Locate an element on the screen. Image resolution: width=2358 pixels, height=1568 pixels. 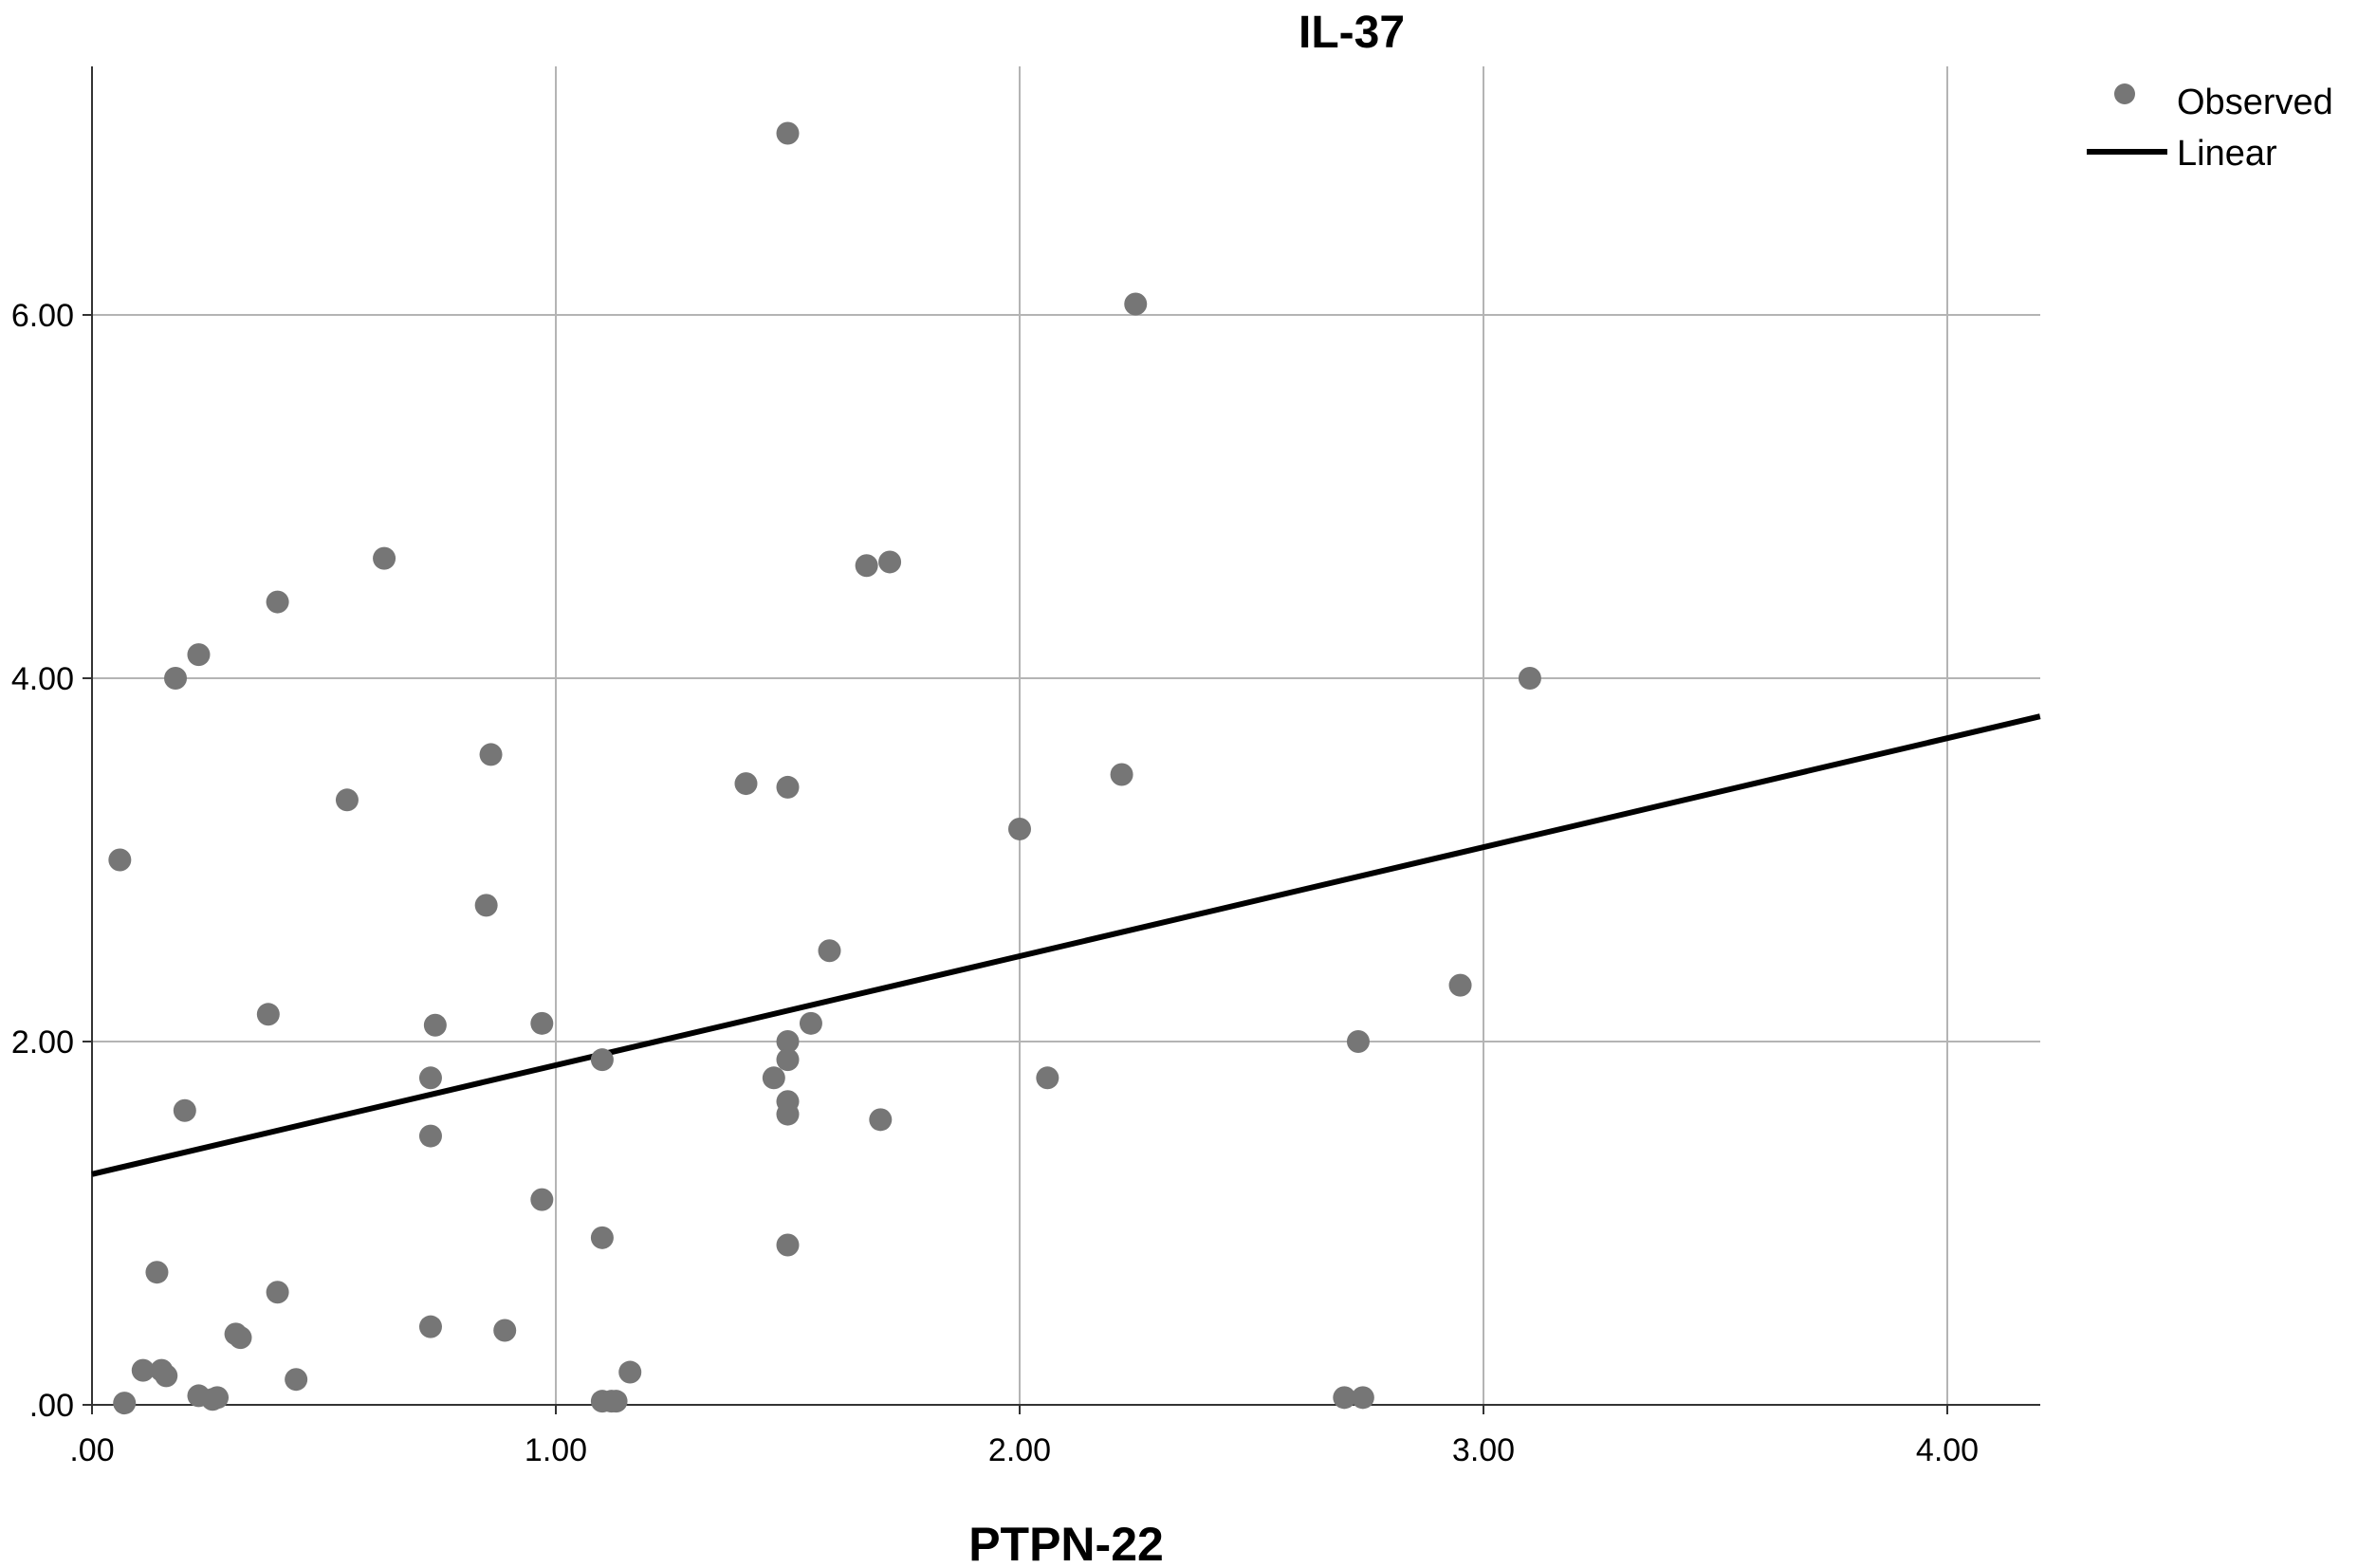
legend: Observed Linear is located at coordinates (2210, 129).